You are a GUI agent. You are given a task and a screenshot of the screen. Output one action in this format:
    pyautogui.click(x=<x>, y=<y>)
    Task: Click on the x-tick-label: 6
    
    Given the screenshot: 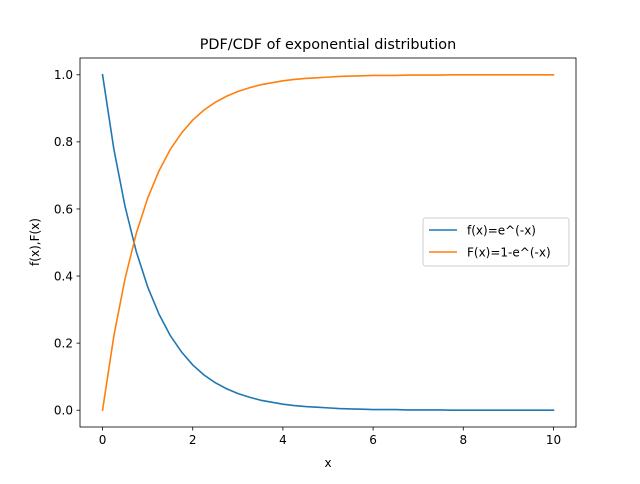 What is the action you would take?
    pyautogui.click(x=373, y=440)
    